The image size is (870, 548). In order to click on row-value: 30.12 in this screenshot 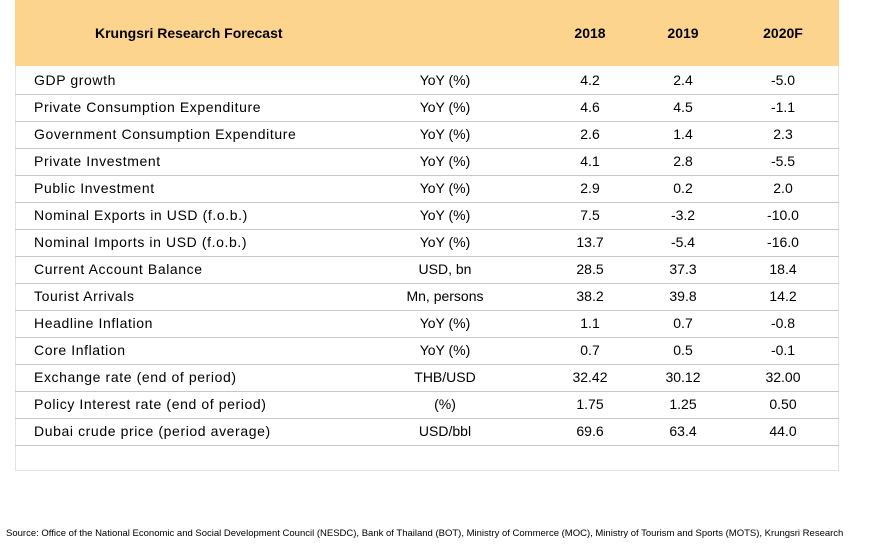, I will do `click(683, 377)`.